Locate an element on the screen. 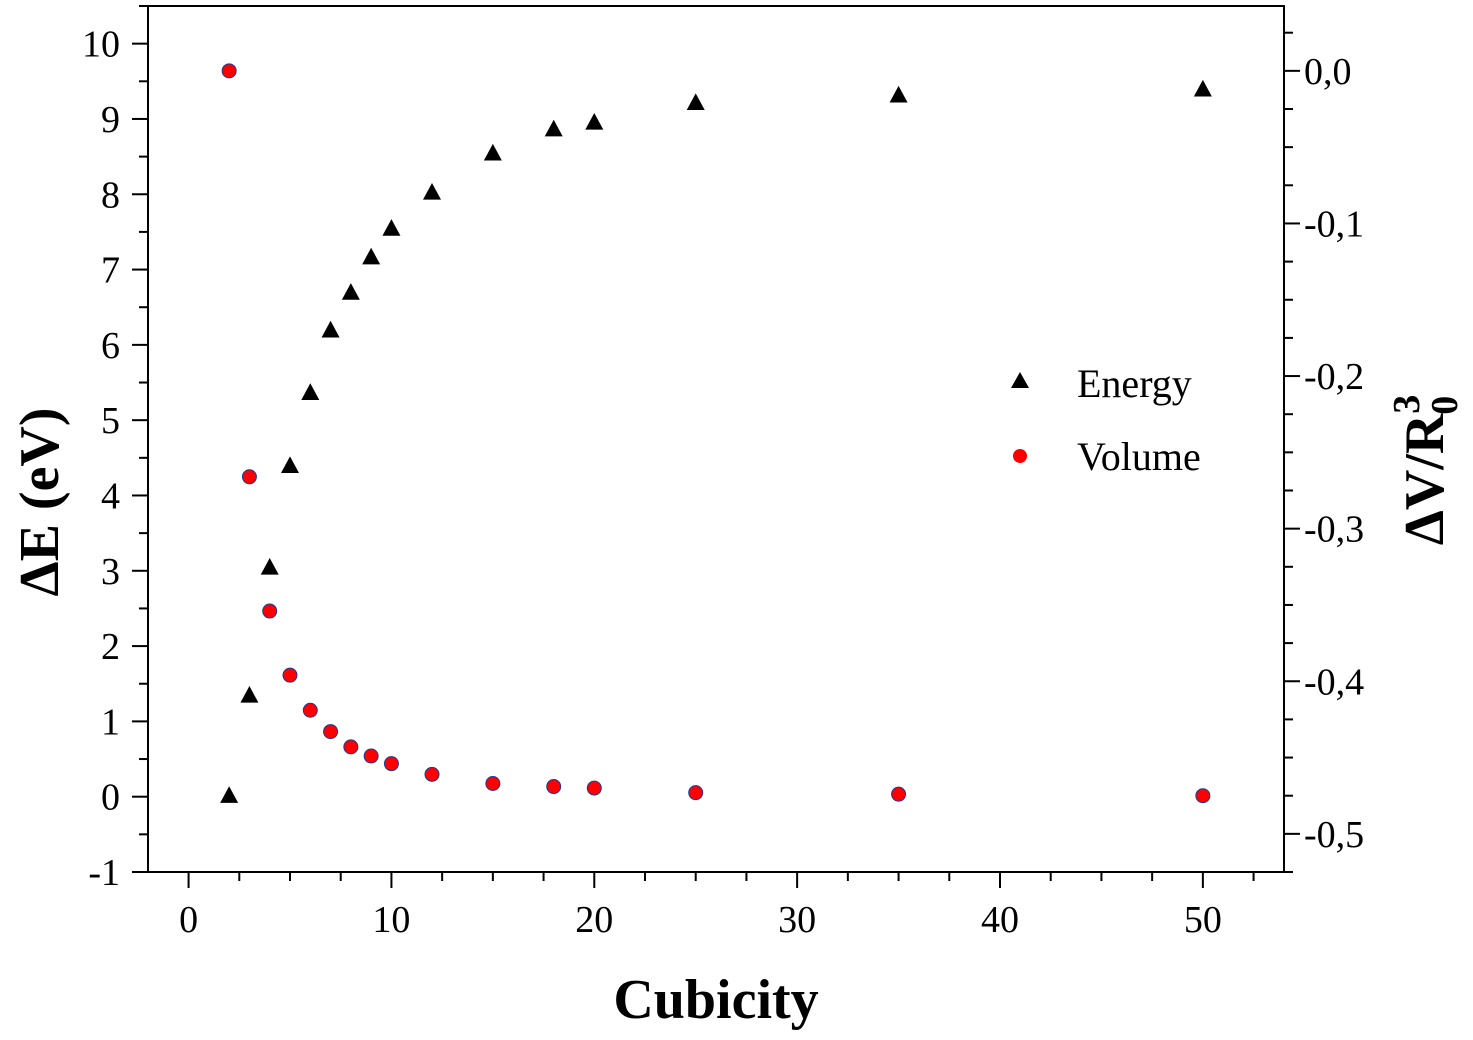 The width and height of the screenshot is (1473, 1040). y-right-tick-label: -0,2 is located at coordinates (1334, 377).